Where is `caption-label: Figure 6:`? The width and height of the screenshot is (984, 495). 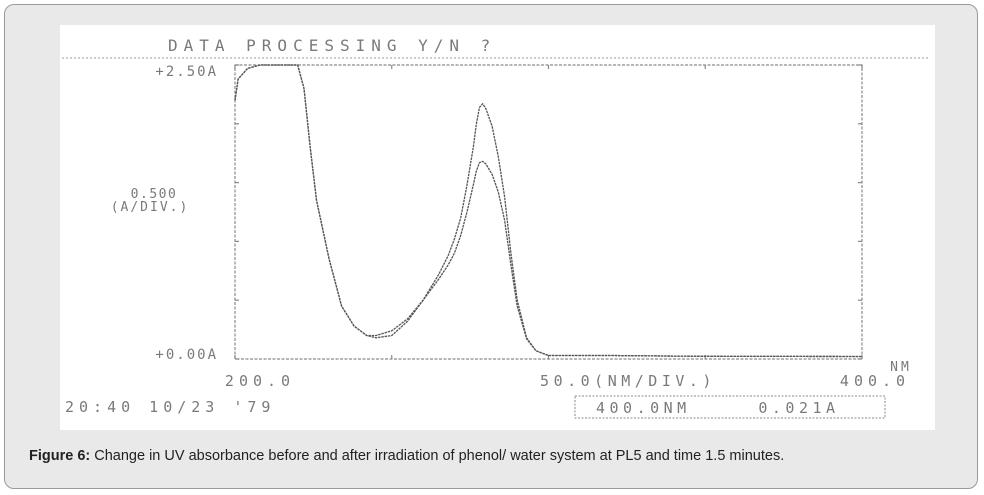
caption-label: Figure 6: is located at coordinates (60, 456).